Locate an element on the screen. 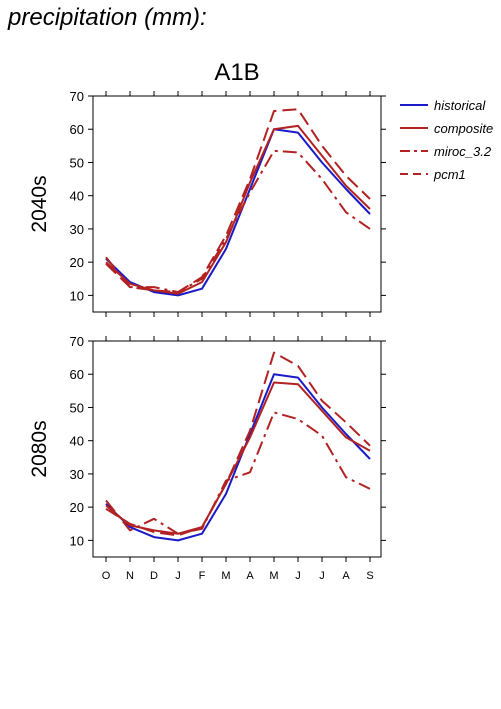 This screenshot has height=709, width=501. x-tick-label: N is located at coordinates (130, 576).